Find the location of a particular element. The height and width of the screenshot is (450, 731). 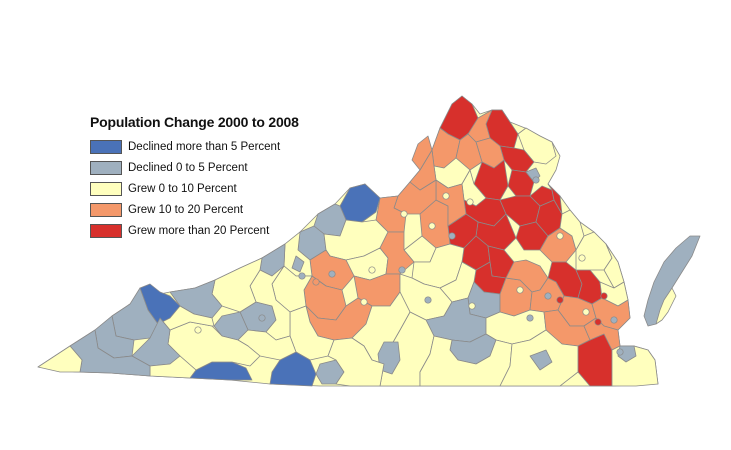

county-region-wythe-area is located at coordinates (267, 345).